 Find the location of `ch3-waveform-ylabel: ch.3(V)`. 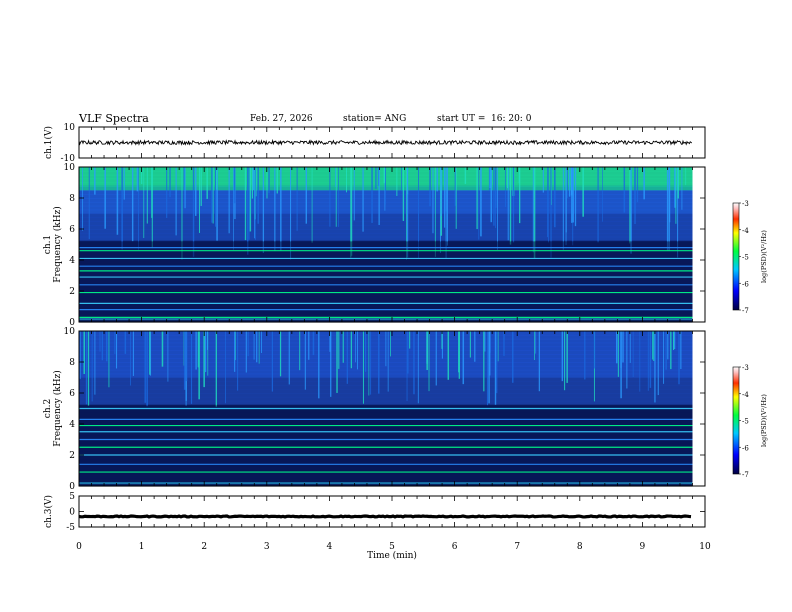

ch3-waveform-ylabel: ch.3(V) is located at coordinates (48, 511).